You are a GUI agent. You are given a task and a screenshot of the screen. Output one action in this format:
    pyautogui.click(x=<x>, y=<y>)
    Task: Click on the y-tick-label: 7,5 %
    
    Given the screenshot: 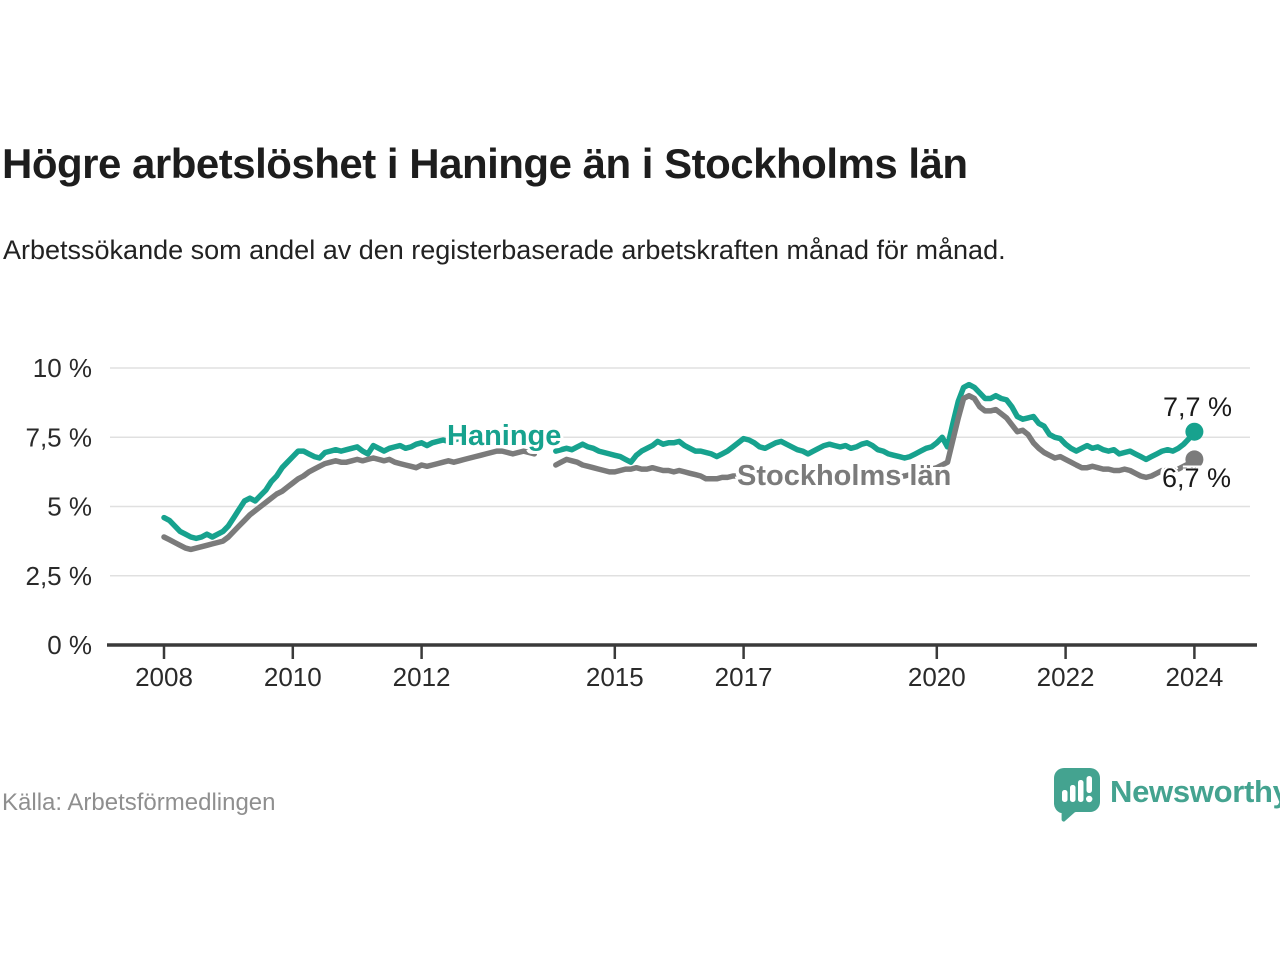 What is the action you would take?
    pyautogui.click(x=59, y=437)
    